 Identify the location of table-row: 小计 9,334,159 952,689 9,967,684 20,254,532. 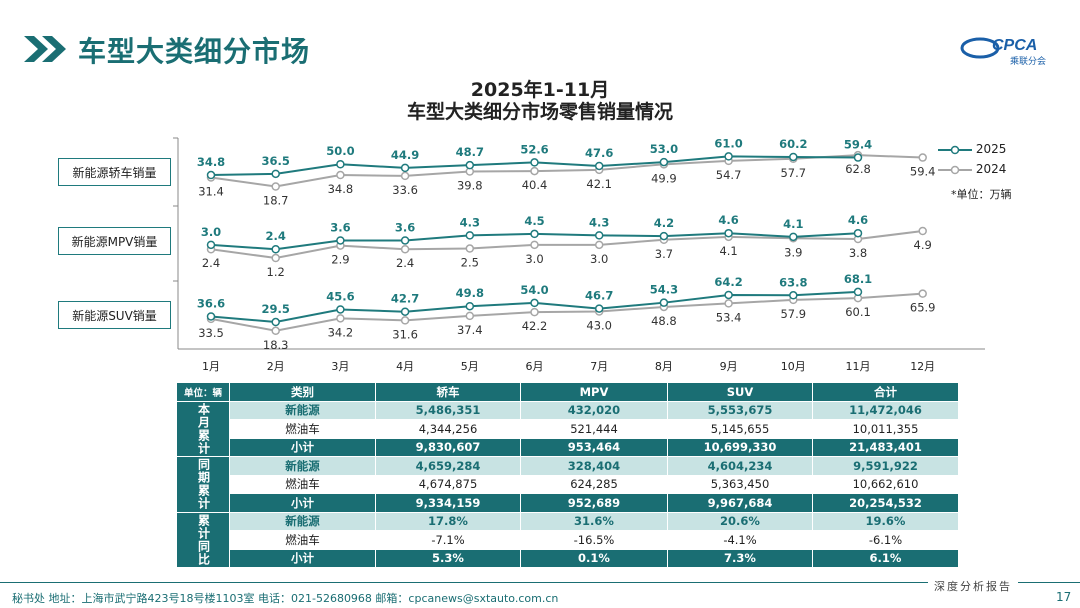
(568, 503).